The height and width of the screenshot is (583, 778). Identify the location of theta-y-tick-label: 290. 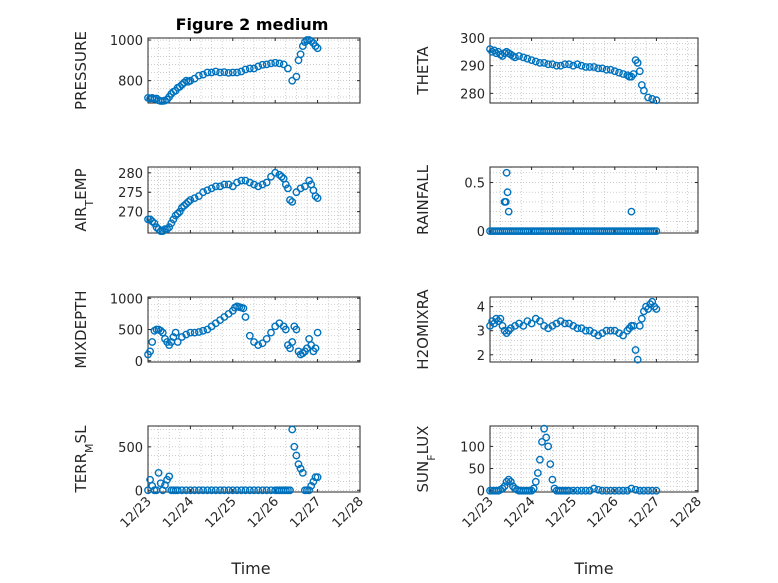
(472, 67).